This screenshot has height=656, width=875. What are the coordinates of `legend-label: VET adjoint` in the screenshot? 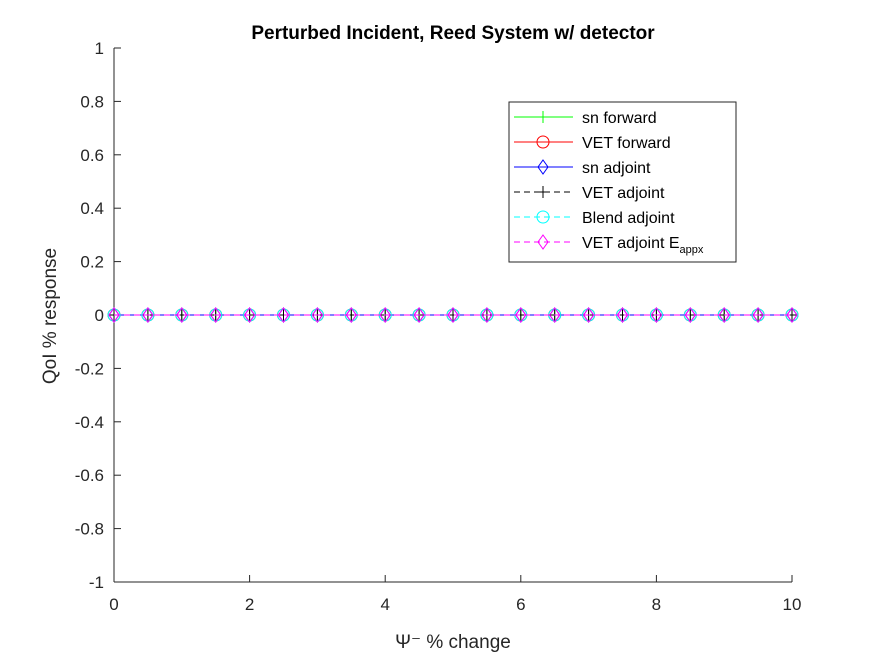 It's located at (623, 193).